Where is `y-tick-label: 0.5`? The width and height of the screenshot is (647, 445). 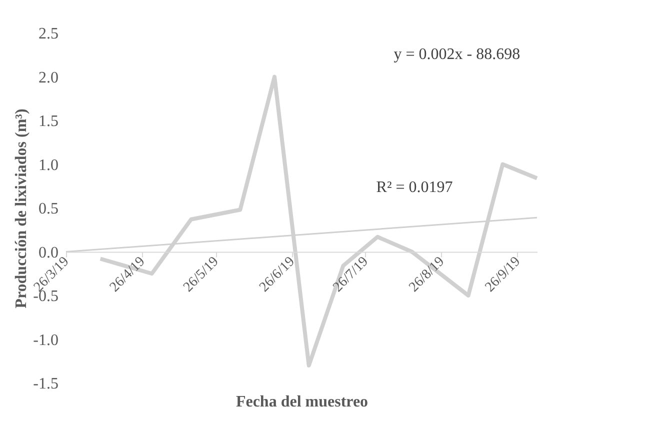
y-tick-label: 0.5 is located at coordinates (48, 209).